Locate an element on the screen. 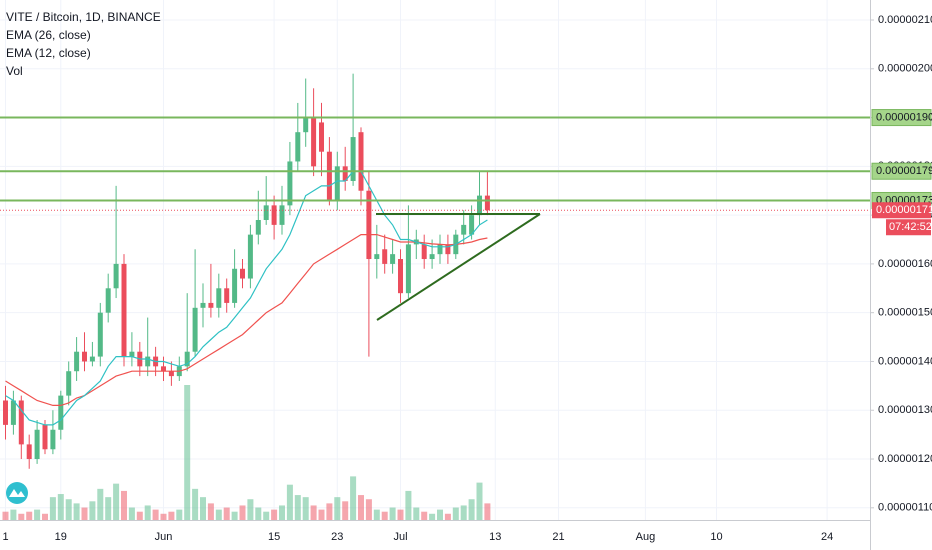  countdown-box is located at coordinates (908, 227).